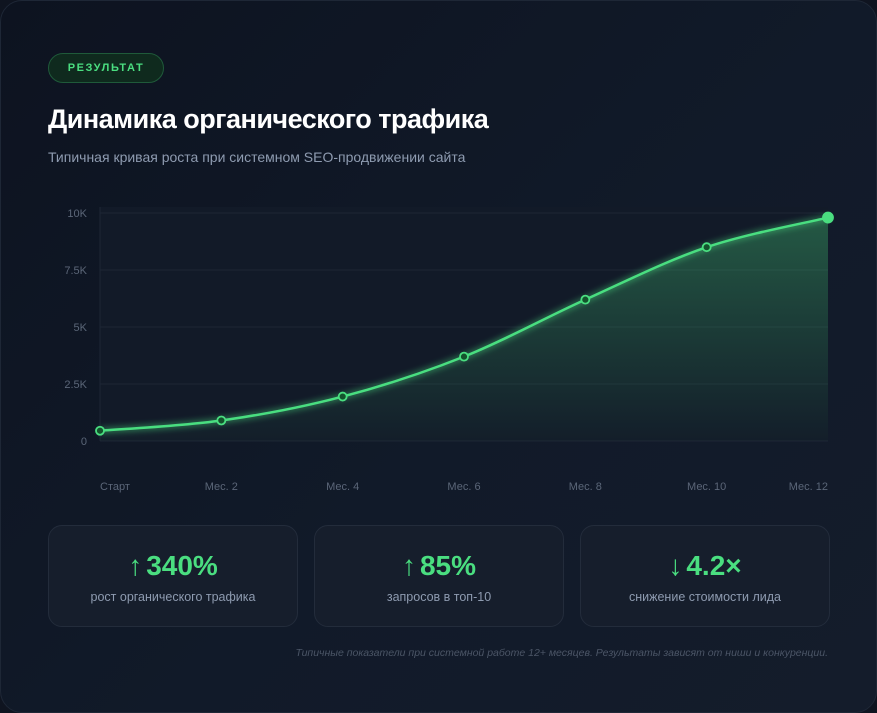  Describe the element at coordinates (182, 565) in the screenshot. I see `stat-number: 340%` at that location.